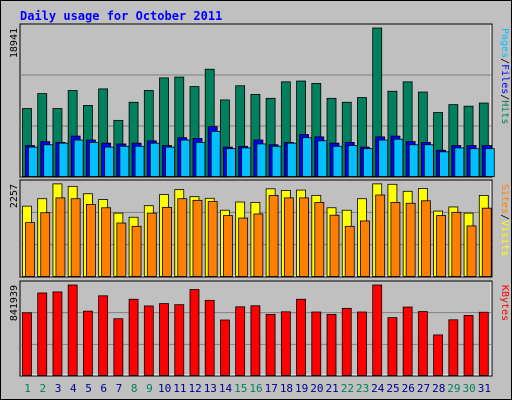  I want to click on legend-files: Files, so click(504, 79).